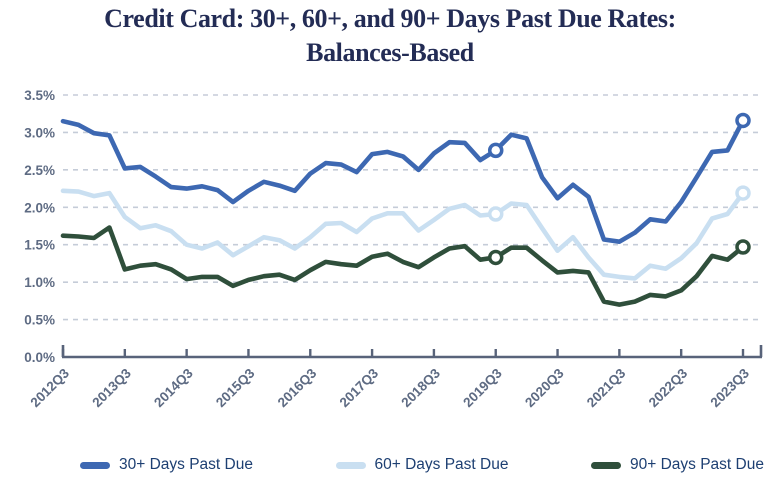 This screenshot has height=490, width=780. I want to click on legend-swatch-90-days-past-due, so click(606, 465).